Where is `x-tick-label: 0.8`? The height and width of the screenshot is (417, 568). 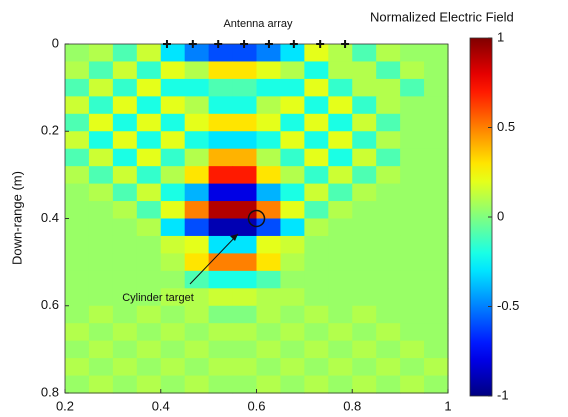 x-tick-label: 0.8 is located at coordinates (352, 405).